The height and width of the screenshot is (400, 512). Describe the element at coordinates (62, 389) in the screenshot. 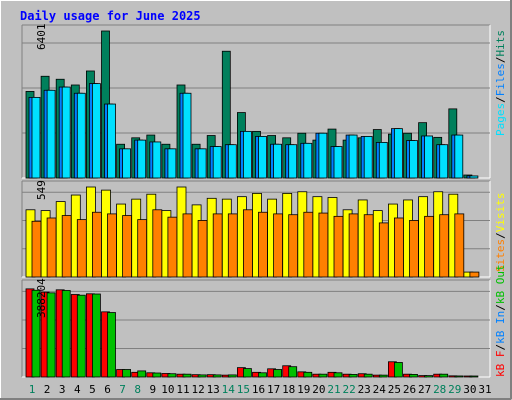

I see `day-label-3: 3` at that location.